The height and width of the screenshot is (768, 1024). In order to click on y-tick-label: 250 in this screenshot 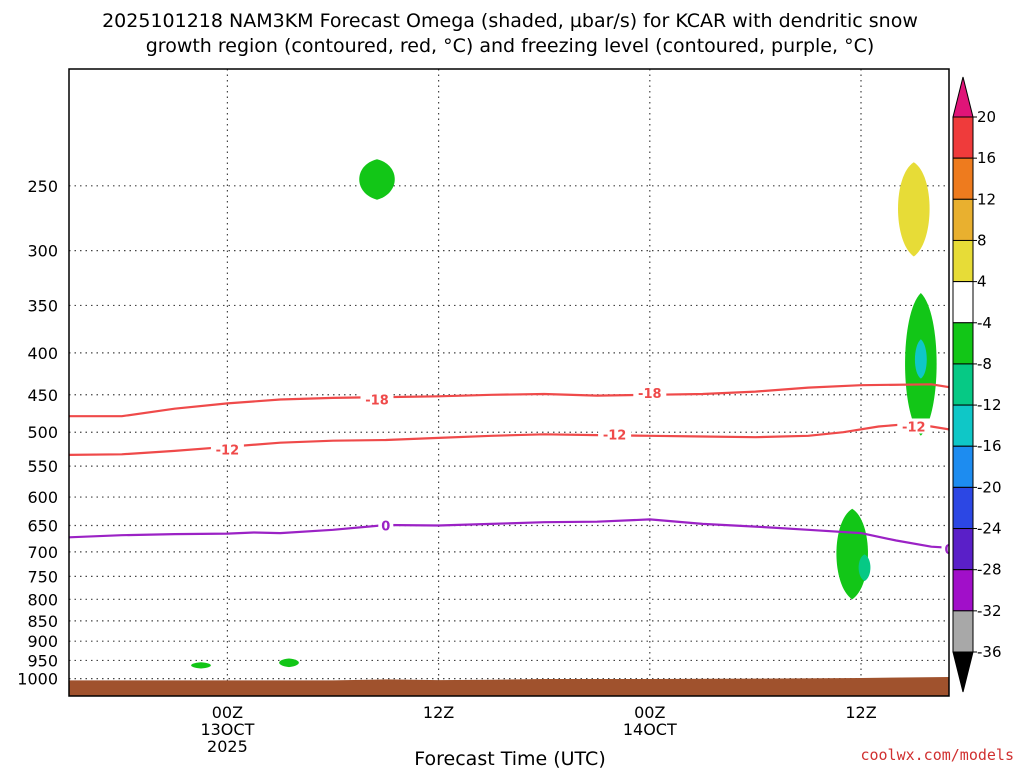, I will do `click(42, 186)`.